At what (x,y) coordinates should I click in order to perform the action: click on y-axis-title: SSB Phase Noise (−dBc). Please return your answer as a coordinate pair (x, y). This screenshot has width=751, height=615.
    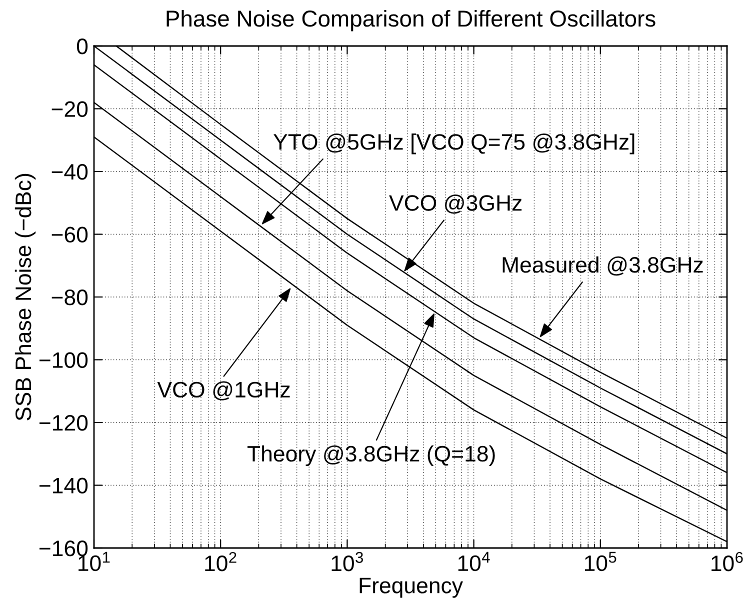
    Looking at the image, I should click on (25, 297).